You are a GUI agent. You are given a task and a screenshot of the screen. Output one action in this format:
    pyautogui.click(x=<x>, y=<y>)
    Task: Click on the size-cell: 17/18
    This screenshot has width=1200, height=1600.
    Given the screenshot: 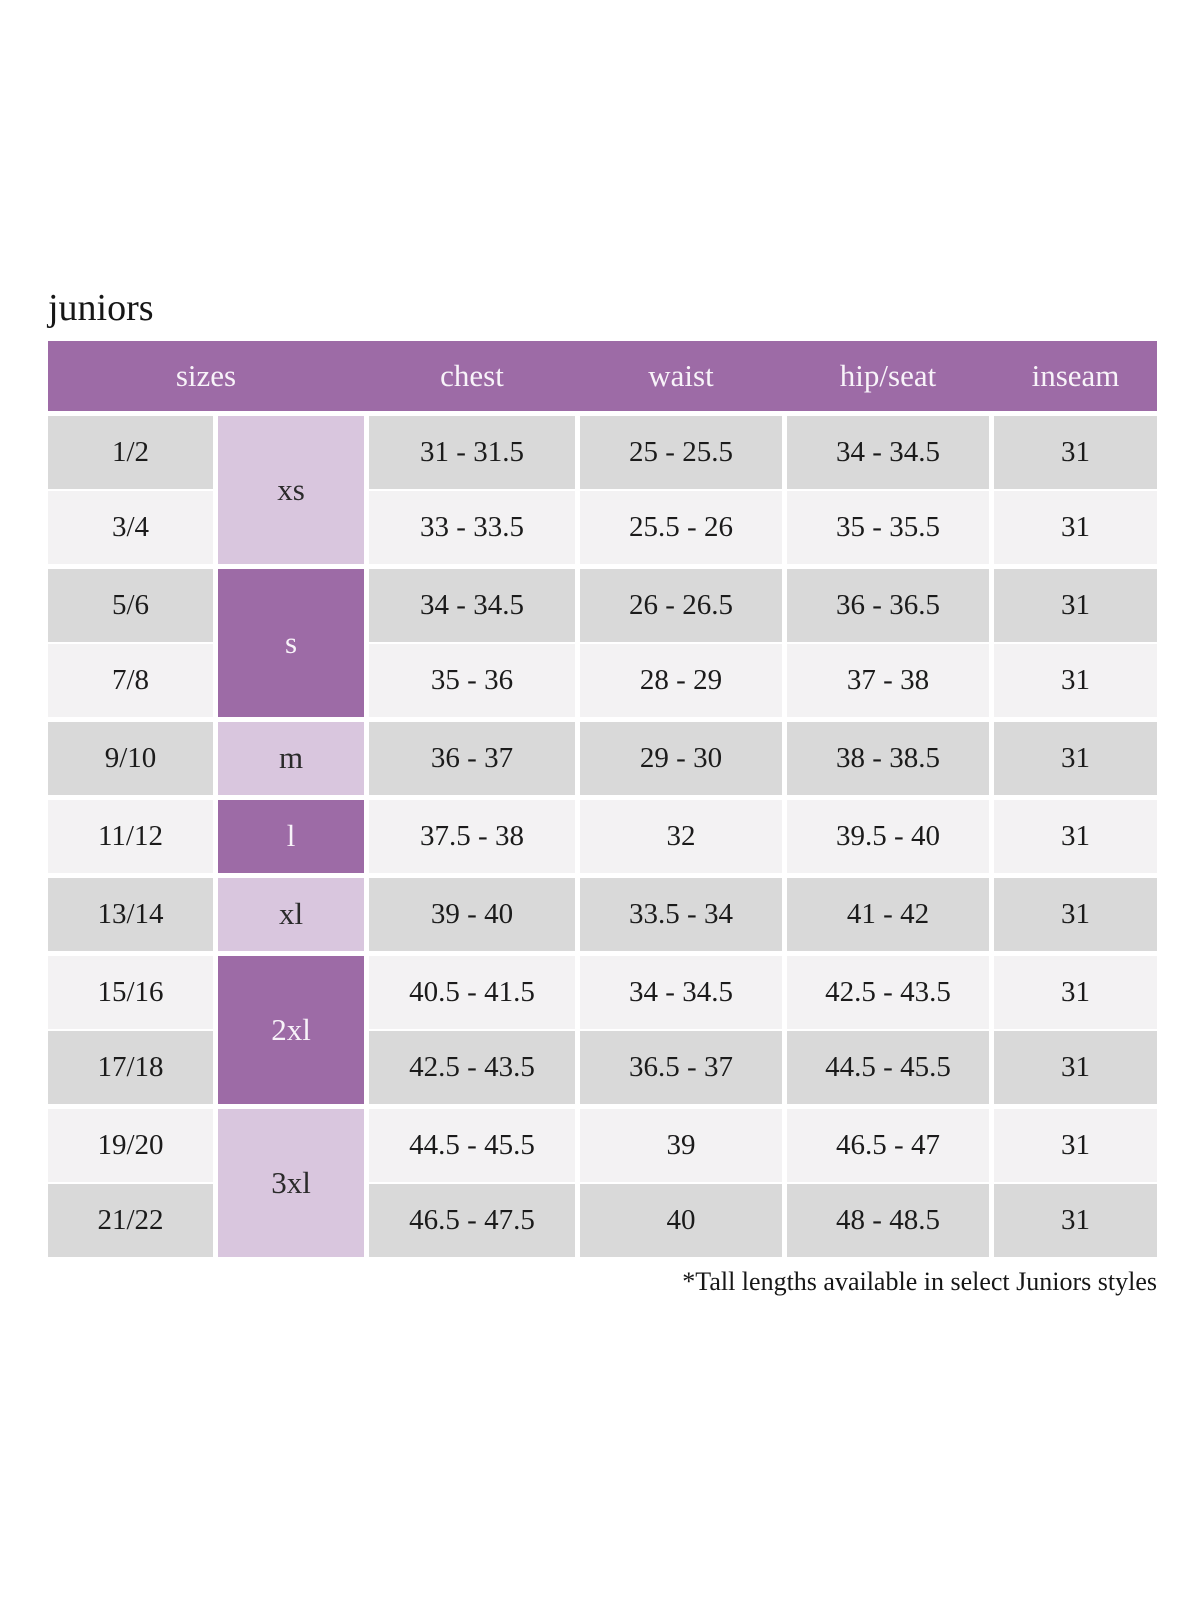 What is the action you would take?
    pyautogui.click(x=130, y=1067)
    